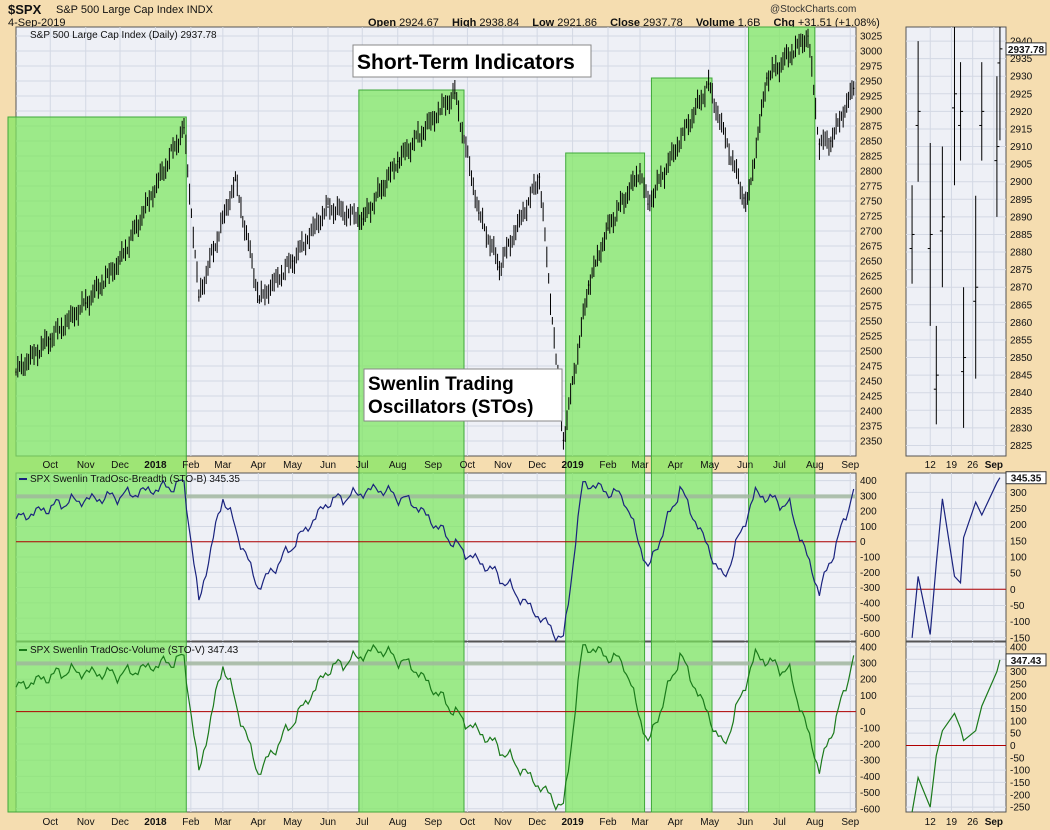 This screenshot has height=830, width=1050. What do you see at coordinates (973, 822) in the screenshot?
I see `sto_v_detail-x-tick-label-2: 26` at bounding box center [973, 822].